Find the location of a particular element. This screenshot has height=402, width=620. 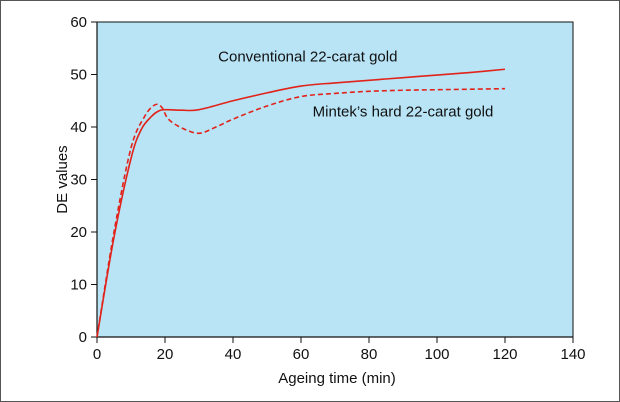

x-tick-label: 20 is located at coordinates (165, 354).